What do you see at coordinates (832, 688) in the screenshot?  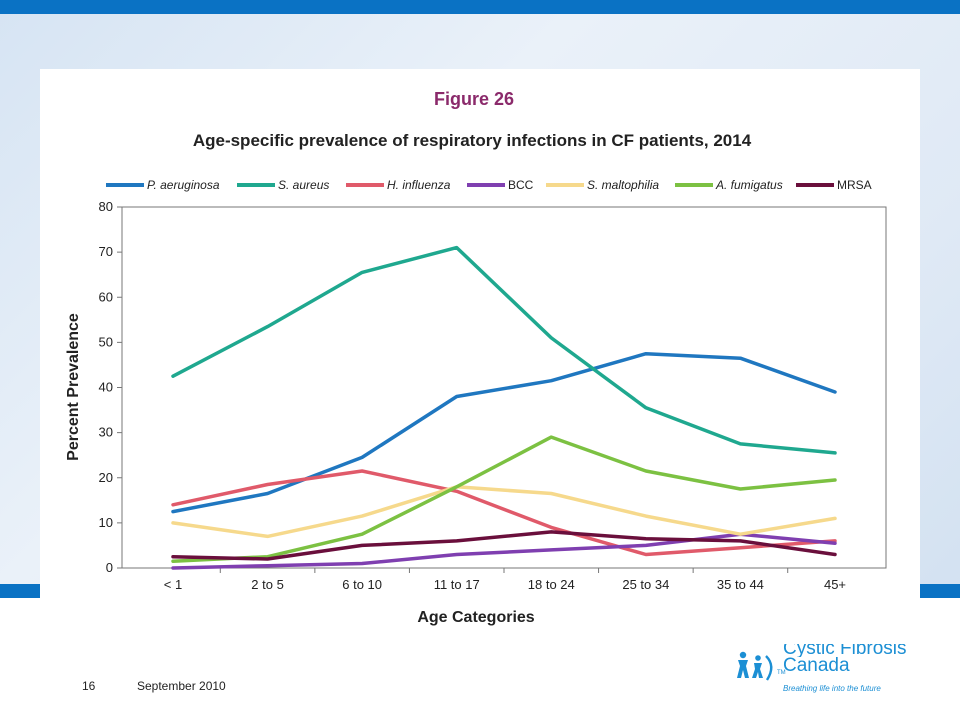 I see `logo-tagline: Breathing life into the future` at bounding box center [832, 688].